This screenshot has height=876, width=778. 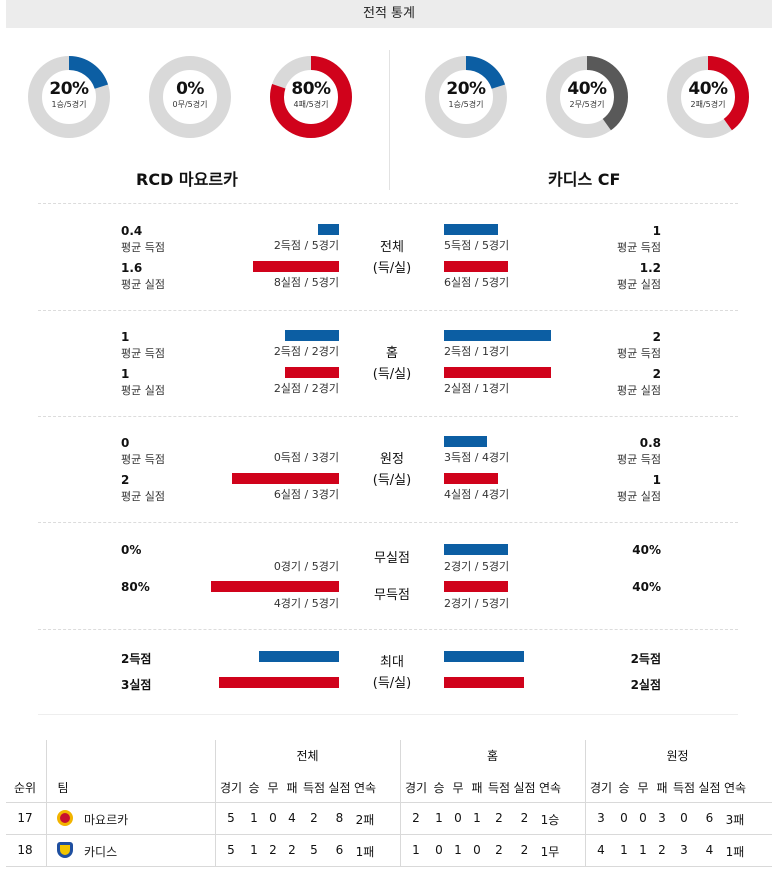 I want to click on donut-percent: 20%, so click(x=69, y=89).